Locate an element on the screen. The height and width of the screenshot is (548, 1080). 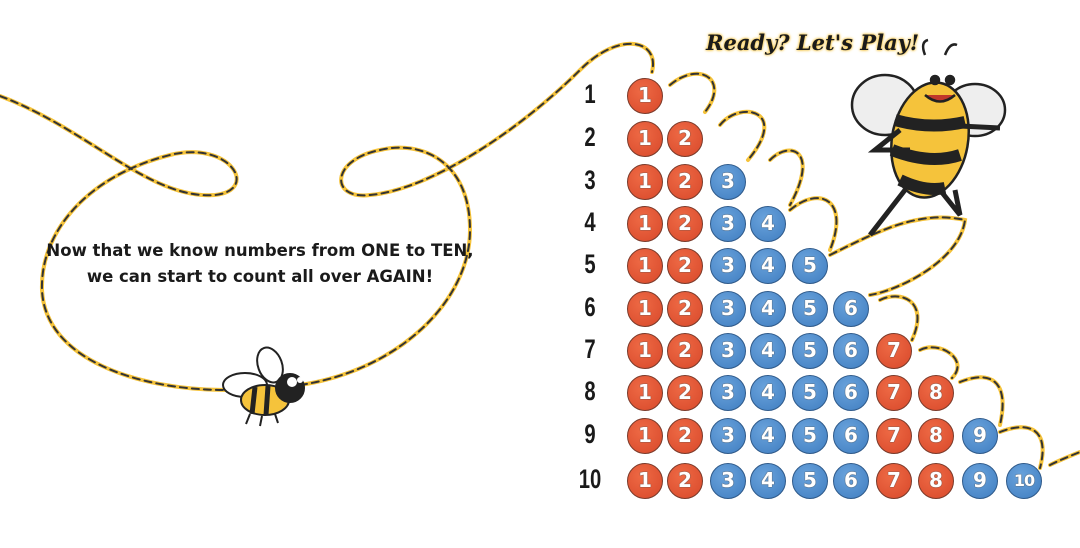
row-label: 4 is located at coordinates (590, 222).